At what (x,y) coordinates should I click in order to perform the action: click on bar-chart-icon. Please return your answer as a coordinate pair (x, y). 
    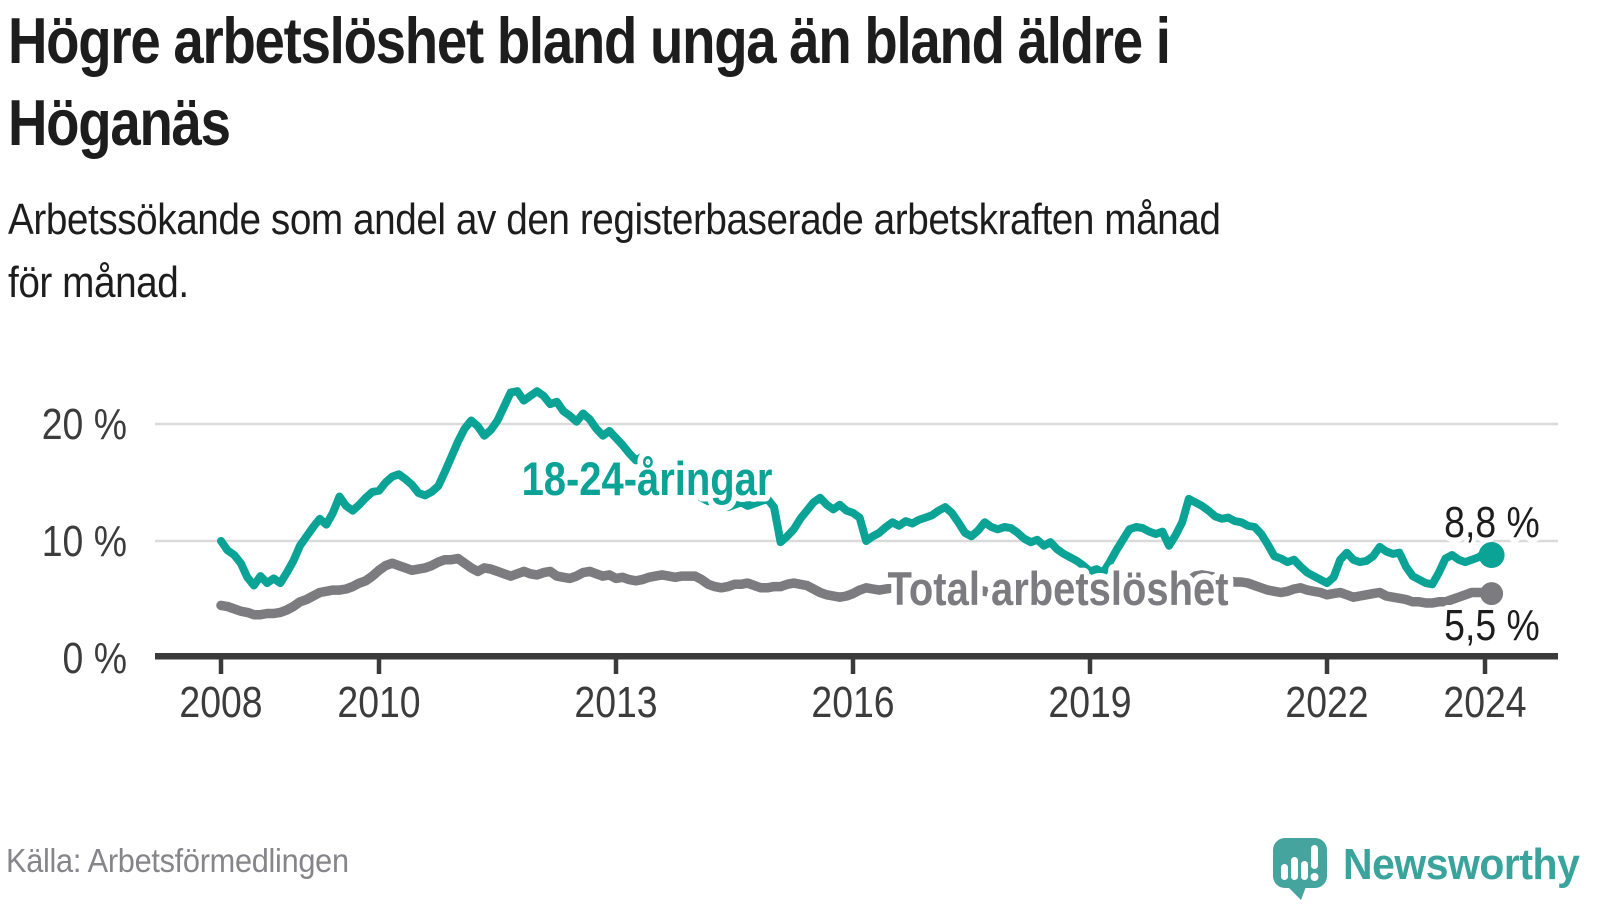
    Looking at the image, I should click on (1294, 868).